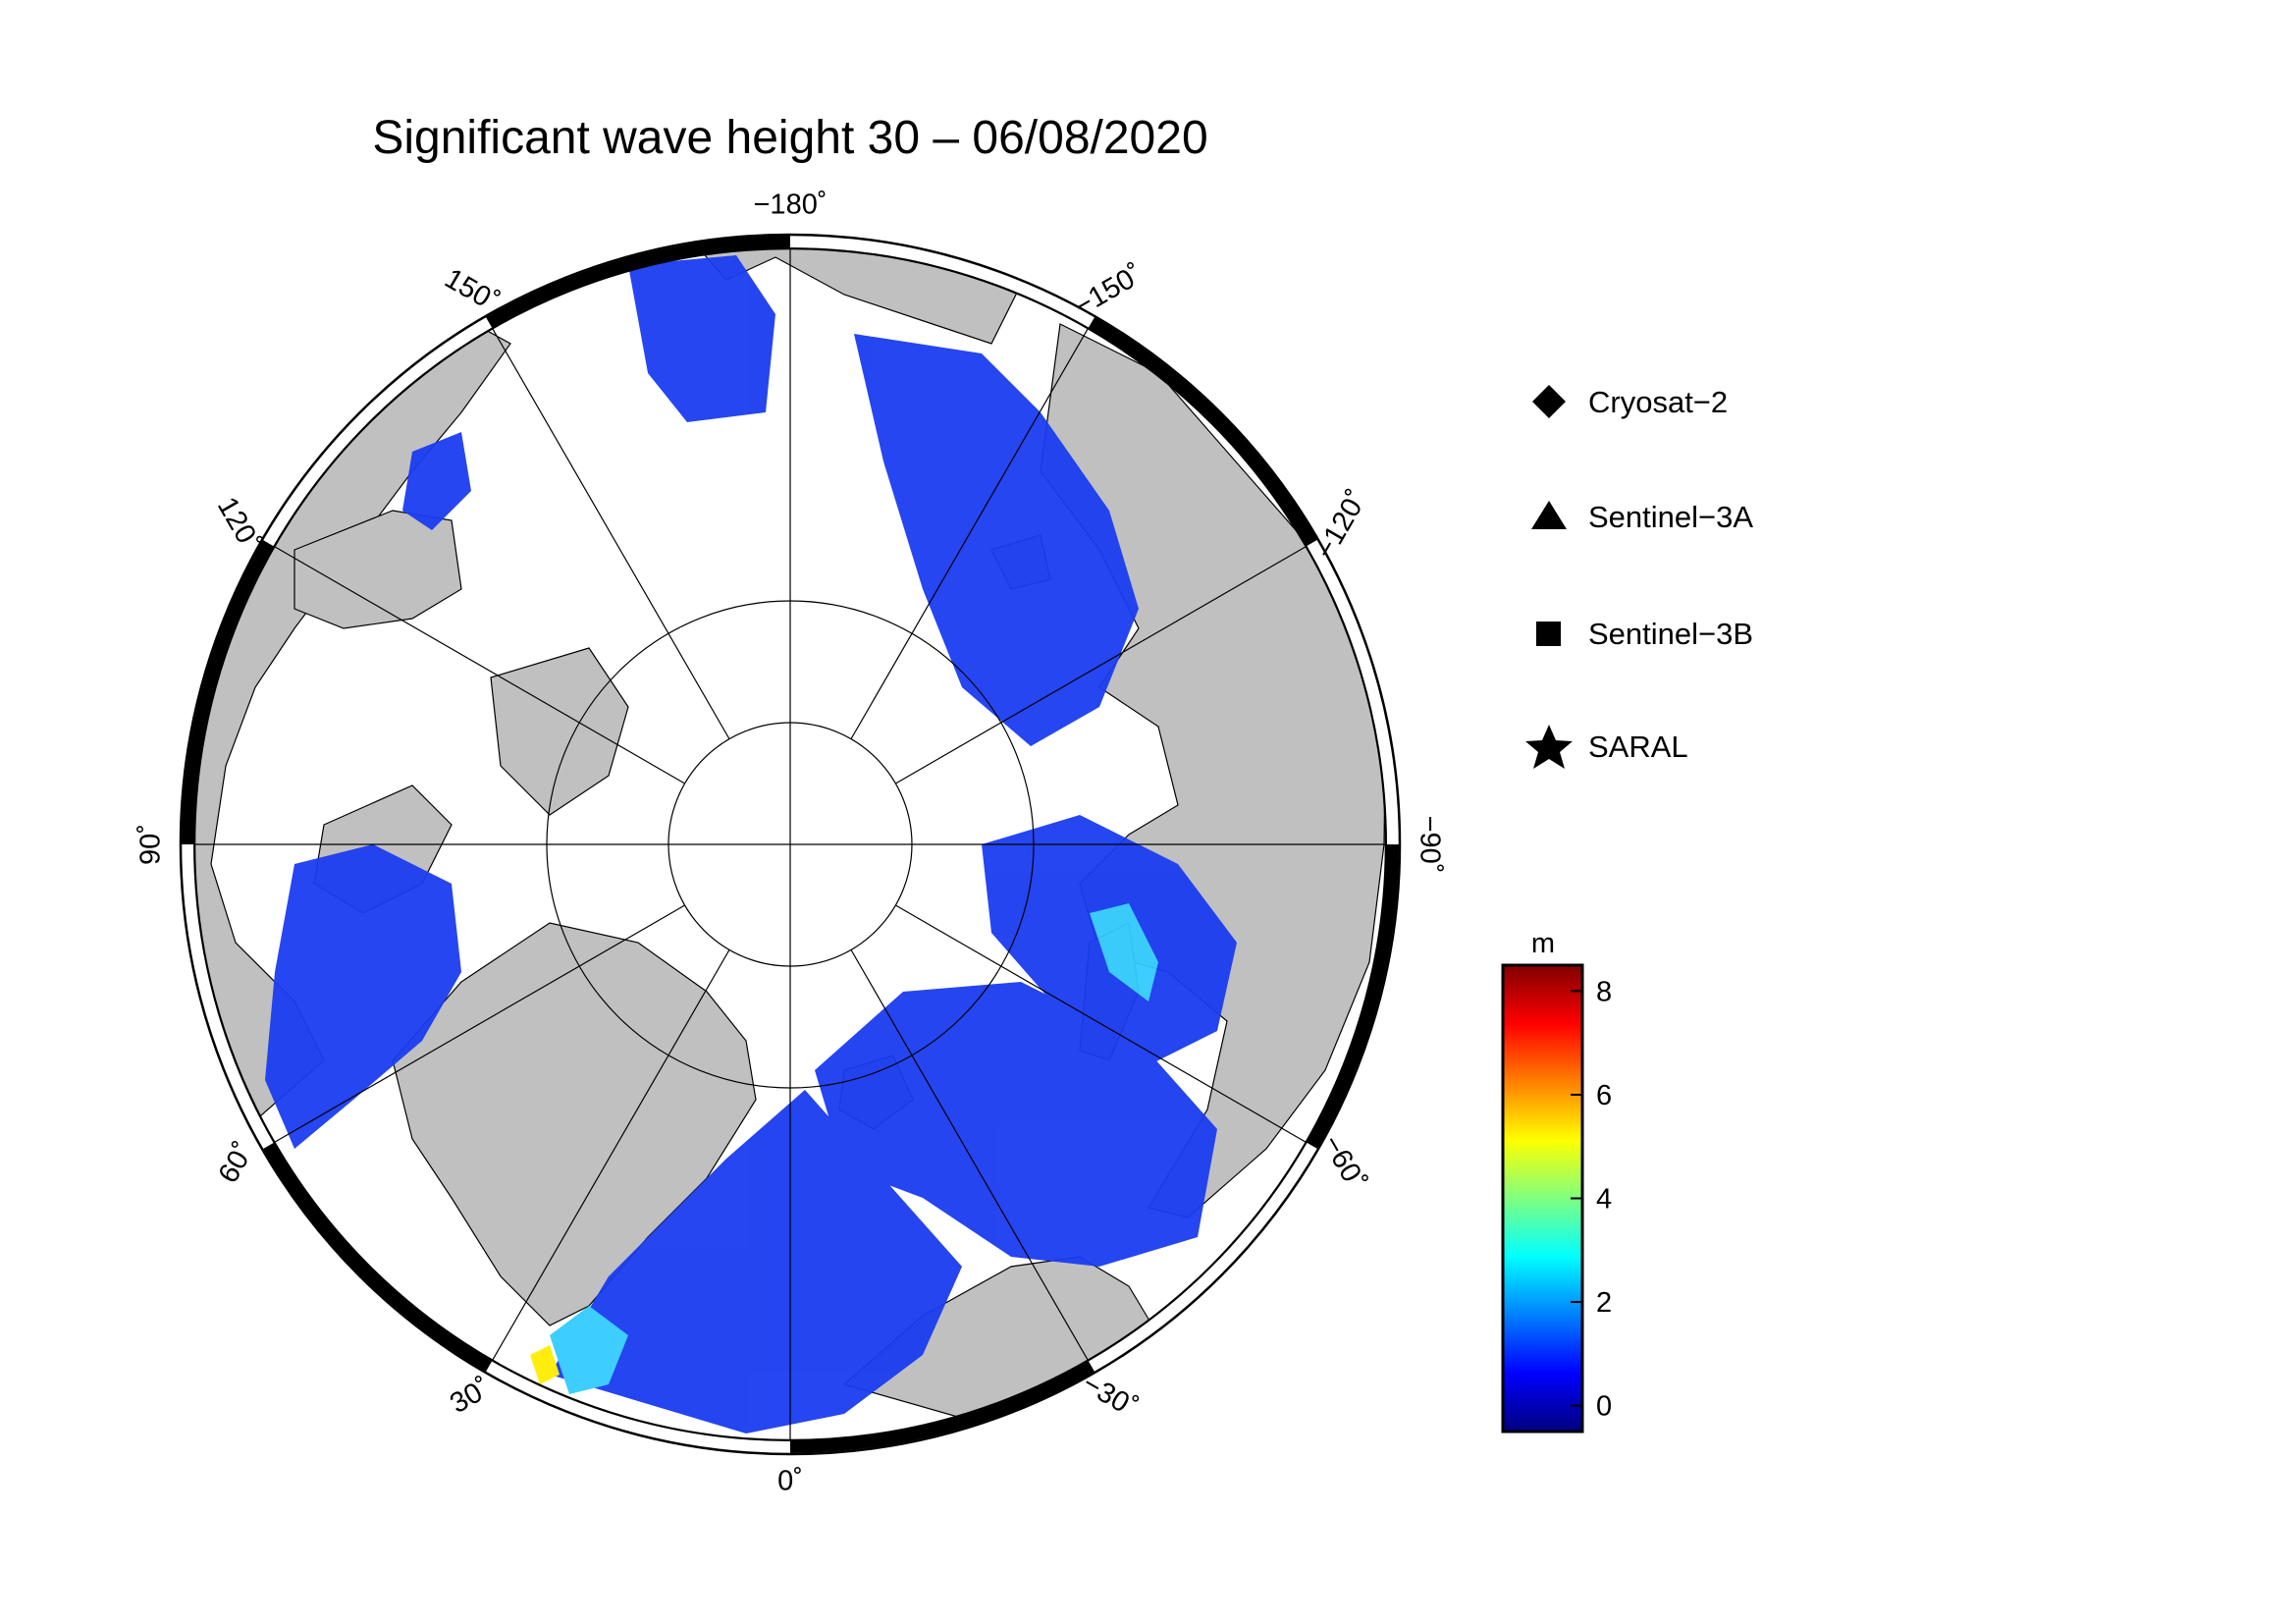  I want to click on longitude-label: −90˚, so click(1429, 845).